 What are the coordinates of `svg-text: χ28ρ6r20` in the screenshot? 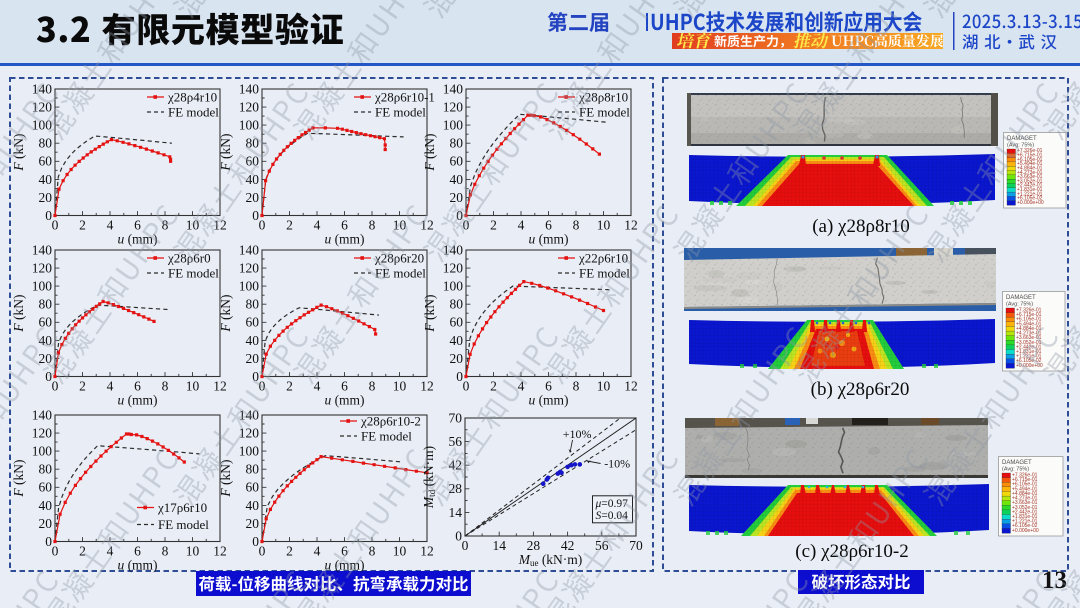 It's located at (399, 257).